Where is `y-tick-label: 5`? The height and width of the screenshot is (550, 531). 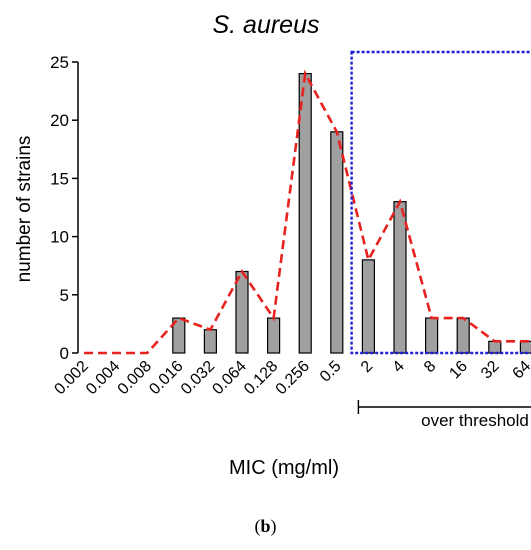 y-tick-label: 5 is located at coordinates (64, 295).